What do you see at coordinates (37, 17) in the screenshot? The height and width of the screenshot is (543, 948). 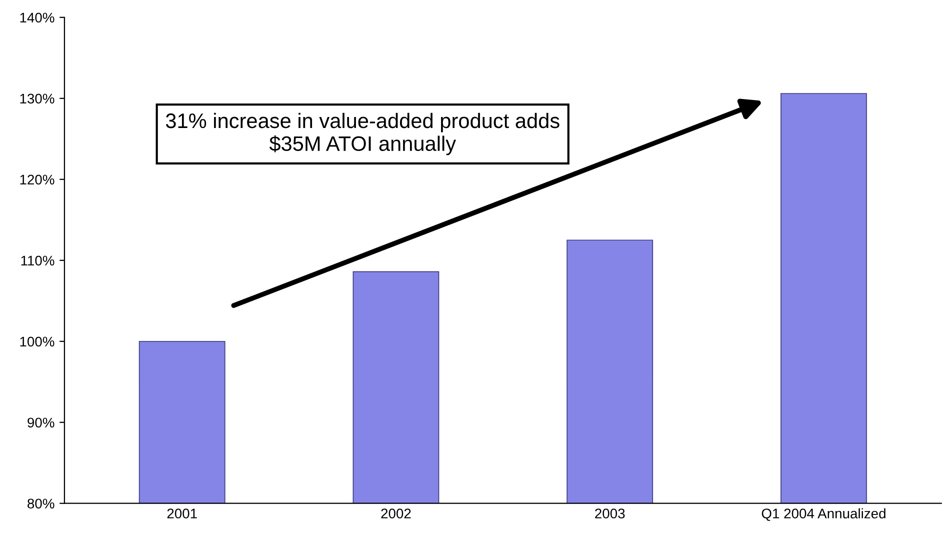 I see `y-tick-label: 140%` at bounding box center [37, 17].